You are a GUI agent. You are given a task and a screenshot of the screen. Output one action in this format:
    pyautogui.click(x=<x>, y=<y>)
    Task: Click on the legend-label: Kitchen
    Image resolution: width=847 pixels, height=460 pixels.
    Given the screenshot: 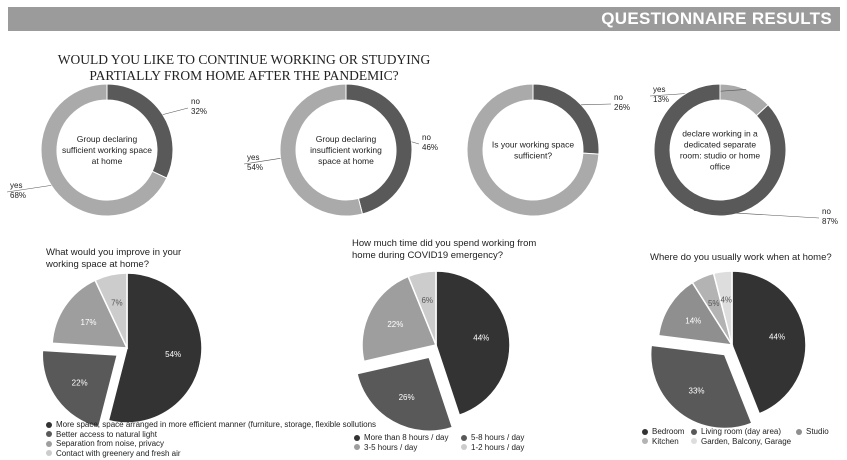 What is the action you would take?
    pyautogui.click(x=665, y=441)
    